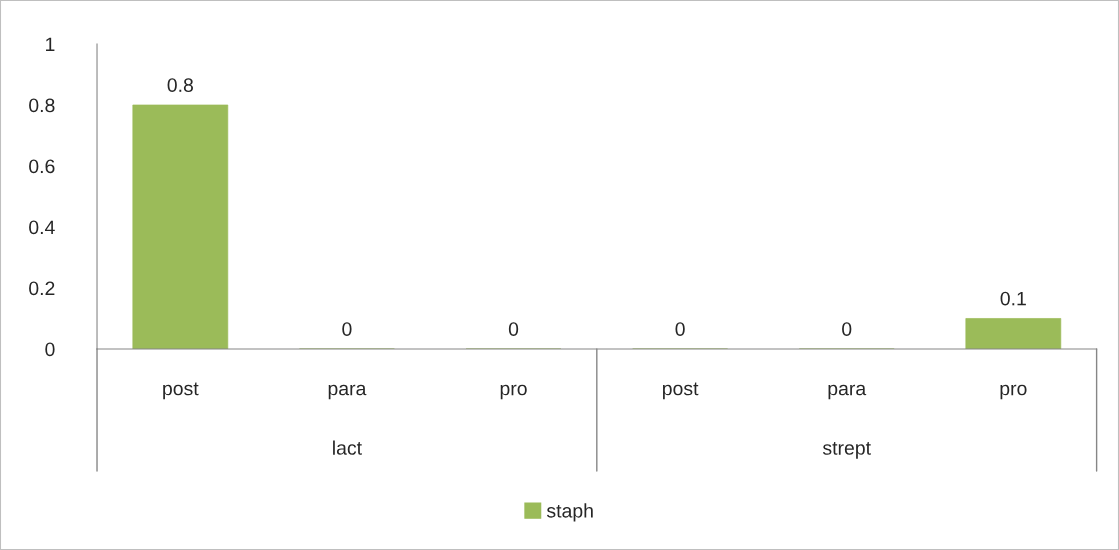  What do you see at coordinates (1013, 298) in the screenshot?
I see `data-label: 0.1` at bounding box center [1013, 298].